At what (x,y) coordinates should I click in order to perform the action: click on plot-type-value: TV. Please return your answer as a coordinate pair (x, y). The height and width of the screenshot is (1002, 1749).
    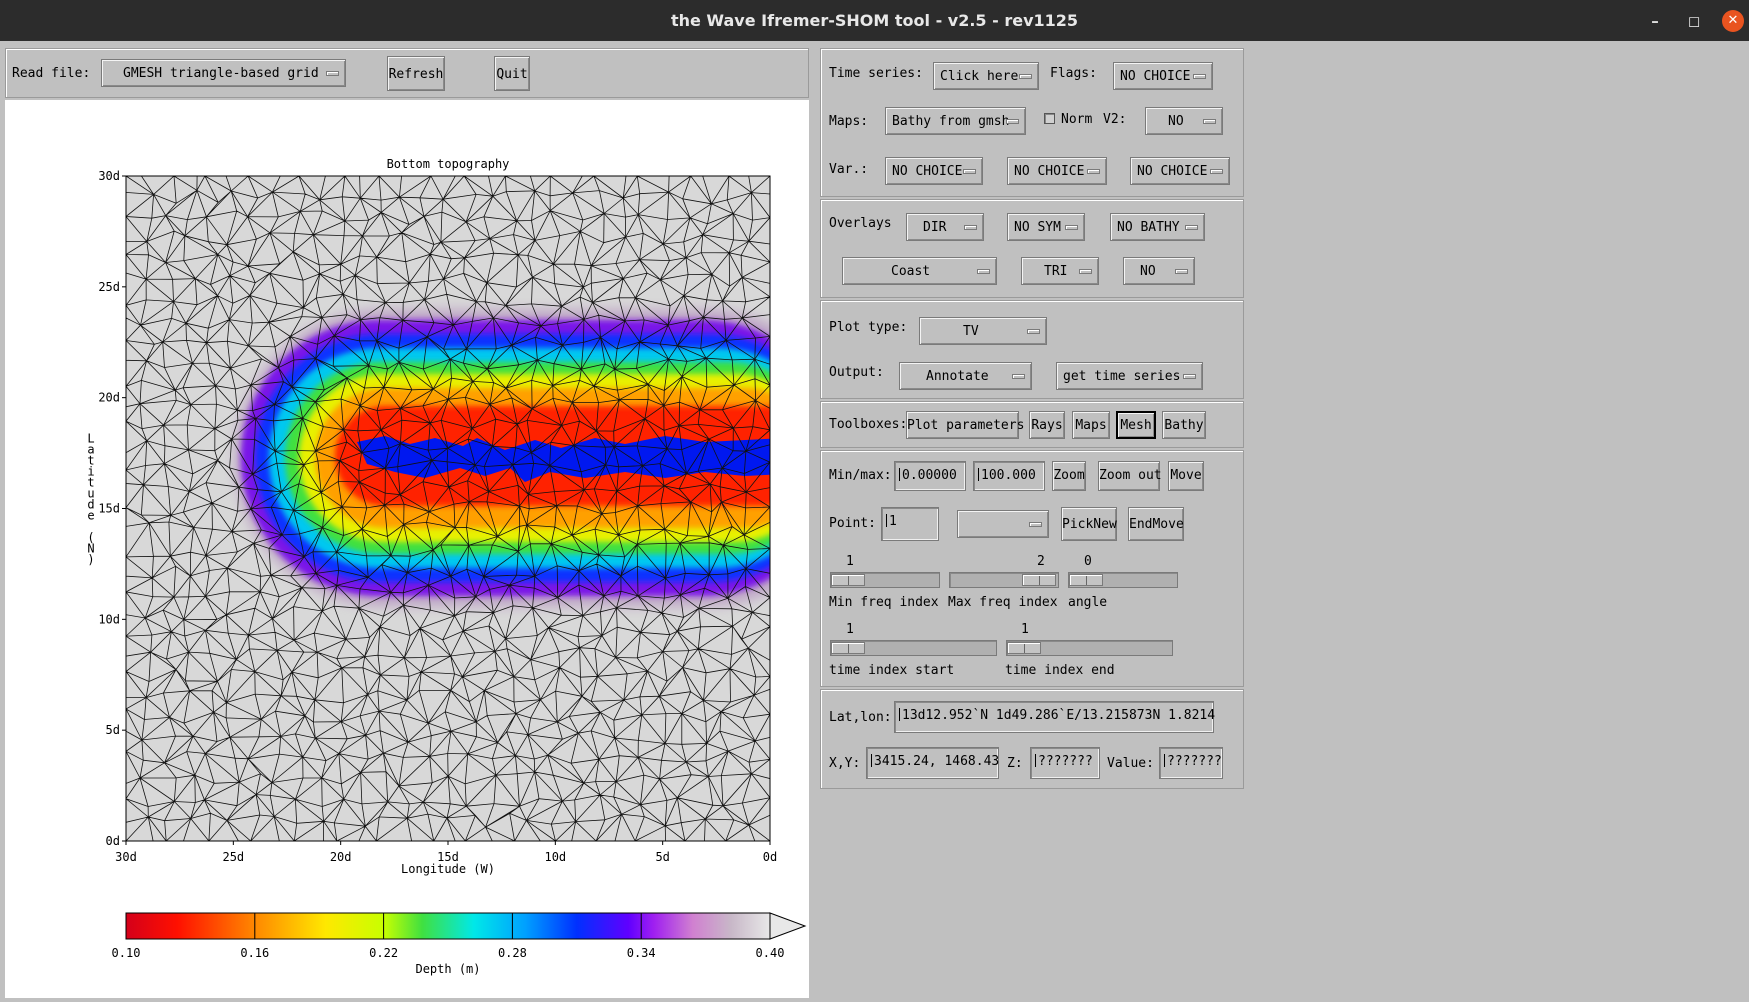
    Looking at the image, I should click on (971, 331).